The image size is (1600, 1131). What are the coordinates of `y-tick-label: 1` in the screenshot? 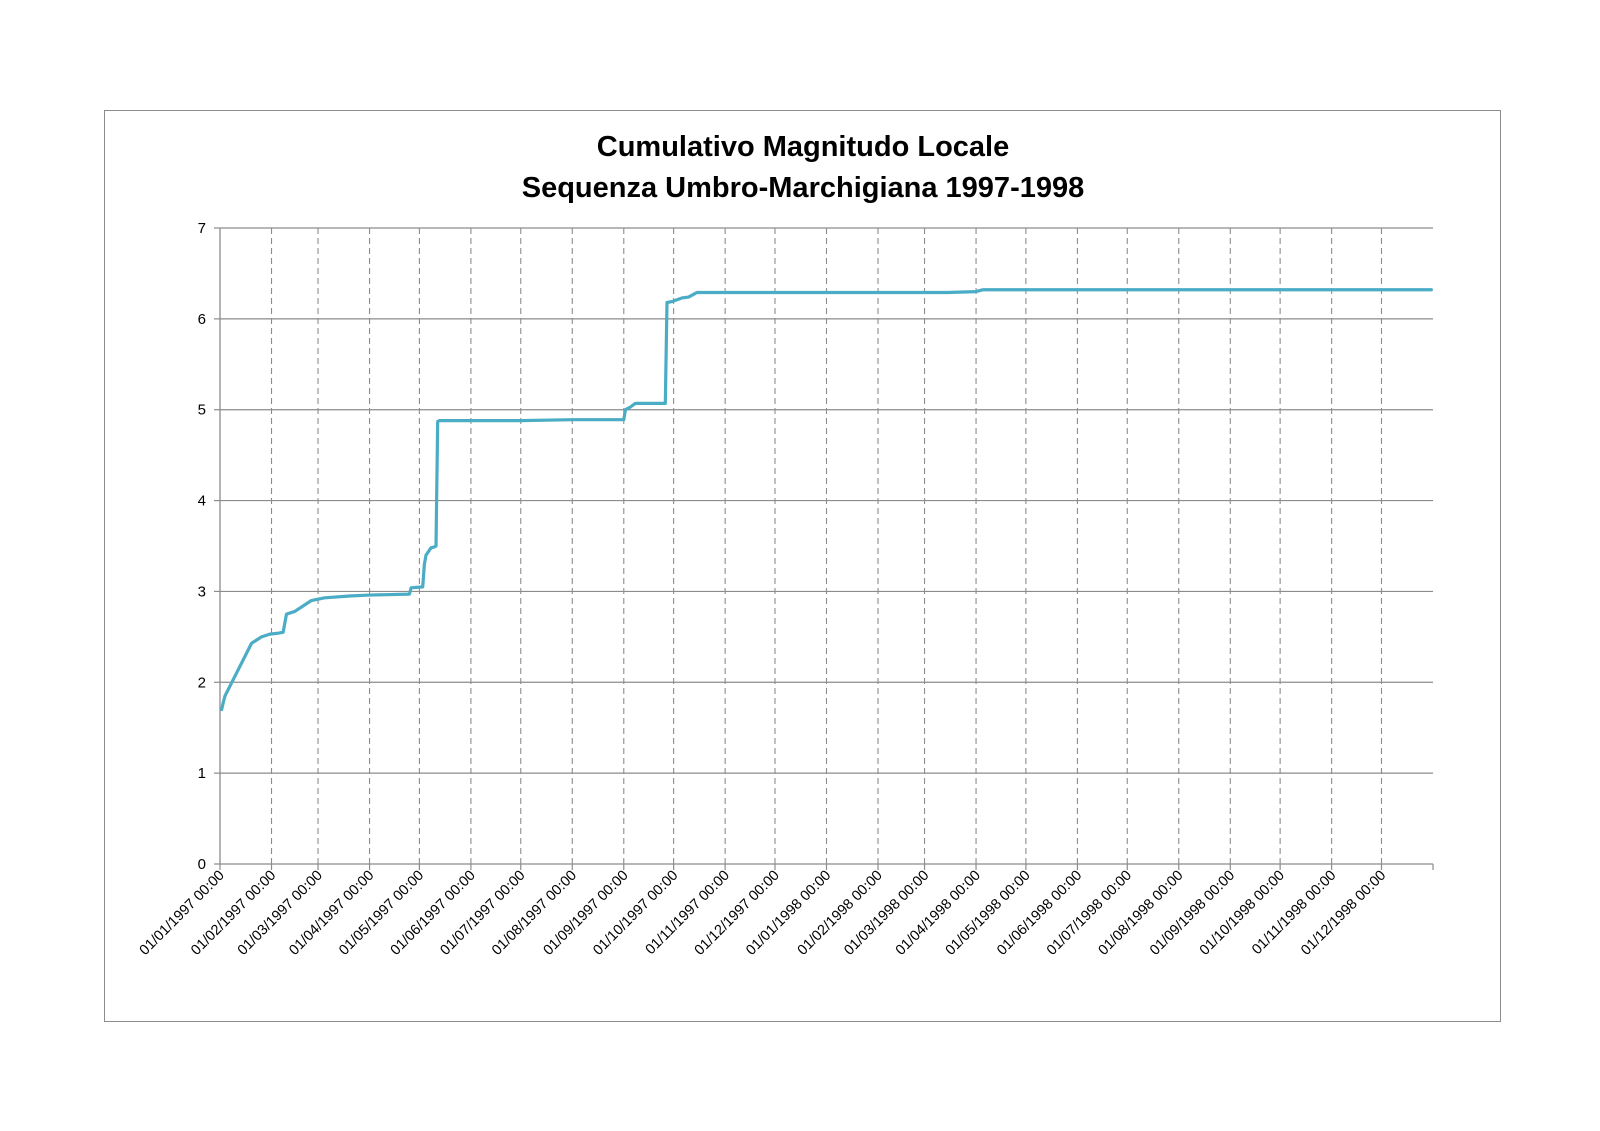 It's located at (202, 773).